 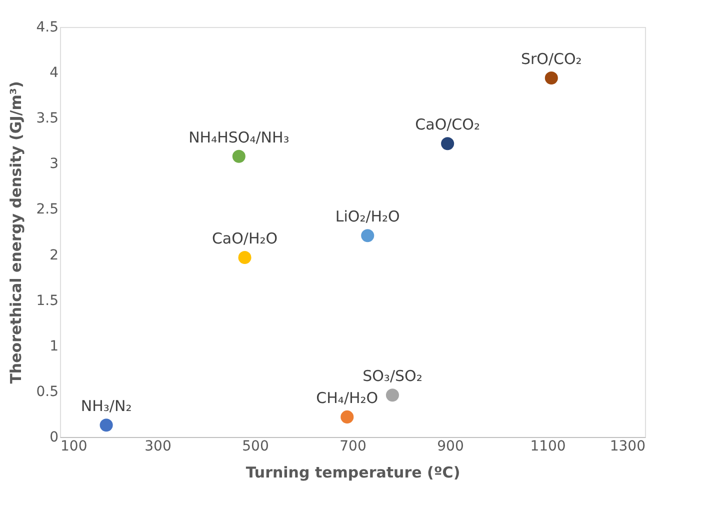 What do you see at coordinates (47, 118) in the screenshot?
I see `y-tick-label: 3.5` at bounding box center [47, 118].